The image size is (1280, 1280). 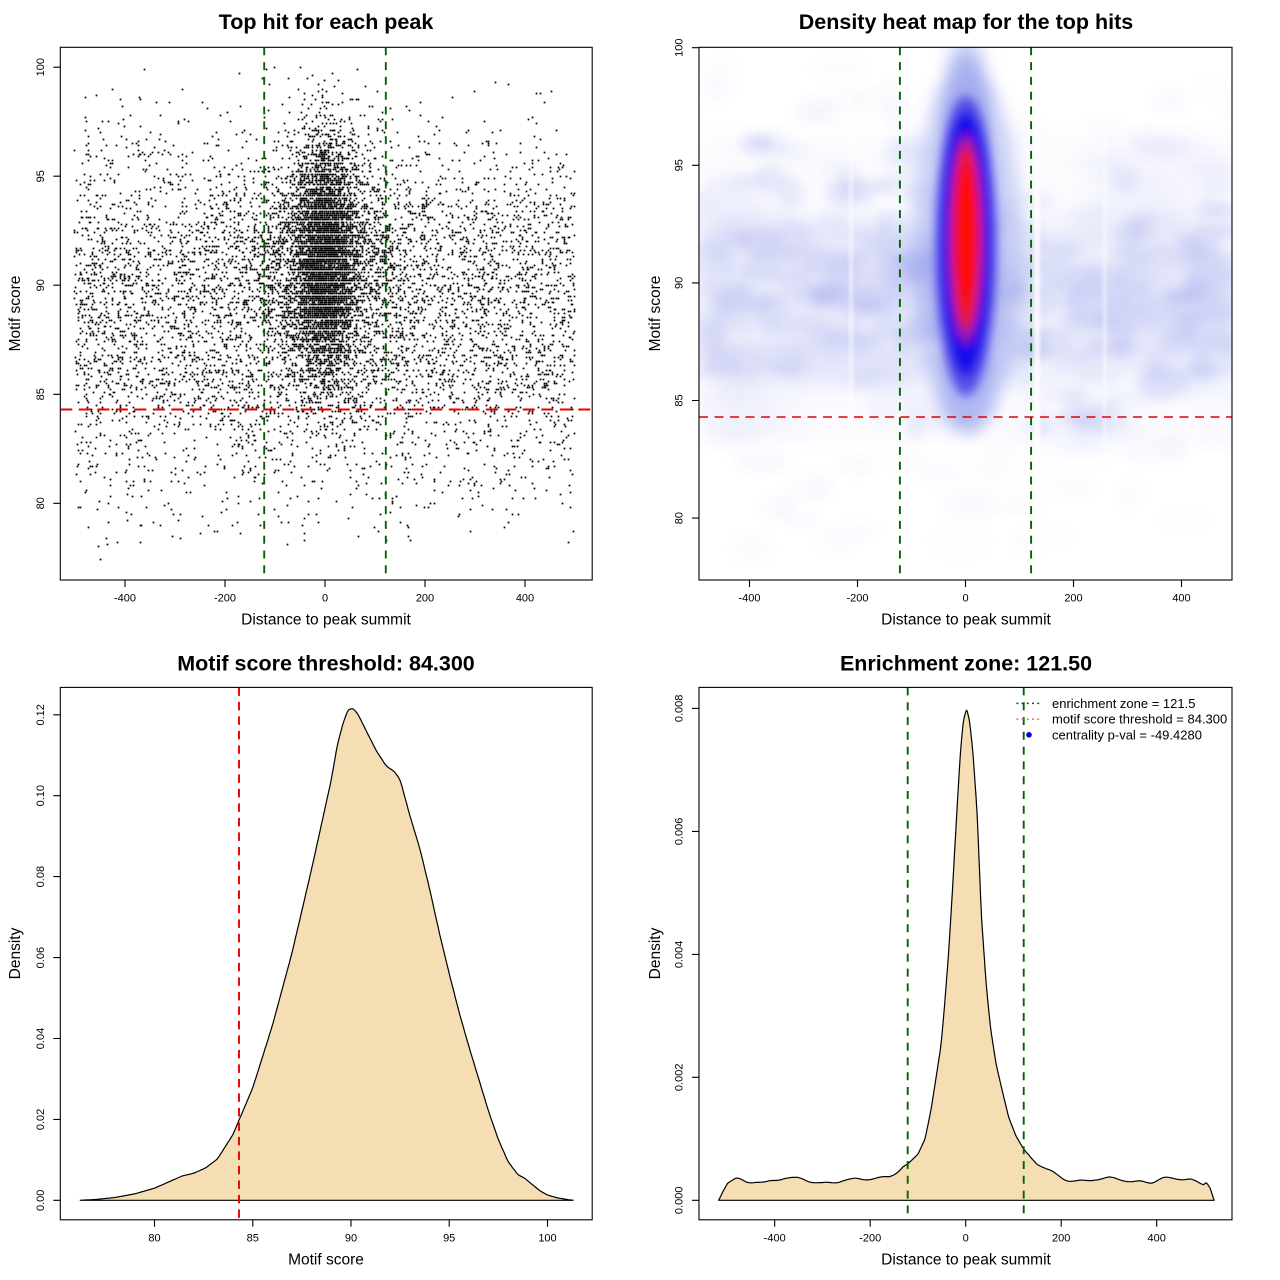 What do you see at coordinates (326, 22) in the screenshot?
I see `svg-text: Top hit for each peak` at bounding box center [326, 22].